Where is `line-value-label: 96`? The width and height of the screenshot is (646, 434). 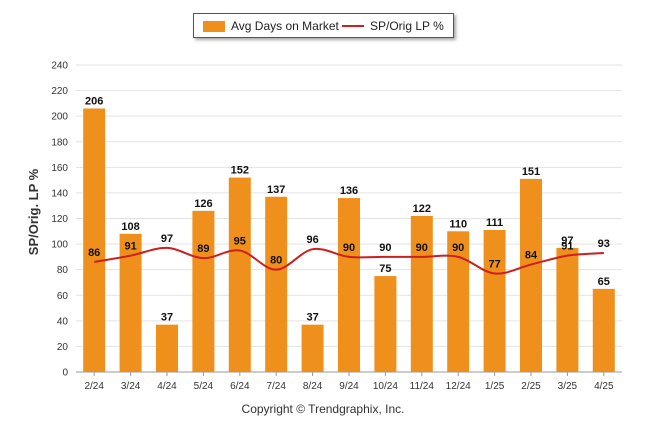
line-value-label: 96 is located at coordinates (312, 240).